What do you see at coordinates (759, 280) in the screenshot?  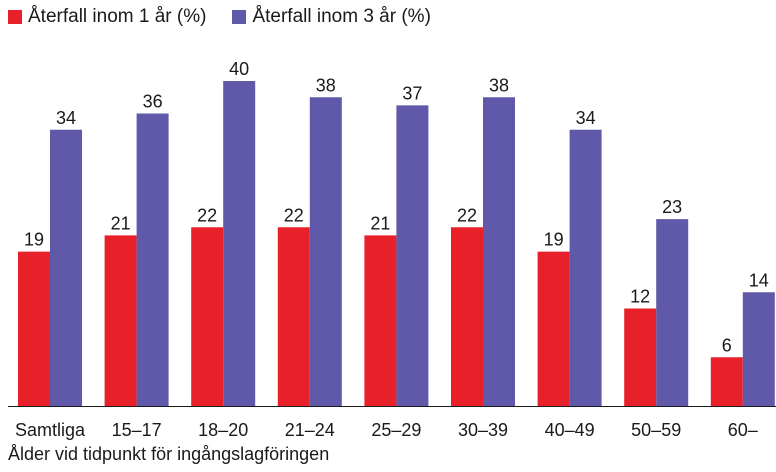 I see `data-label-3yr-8: 14` at bounding box center [759, 280].